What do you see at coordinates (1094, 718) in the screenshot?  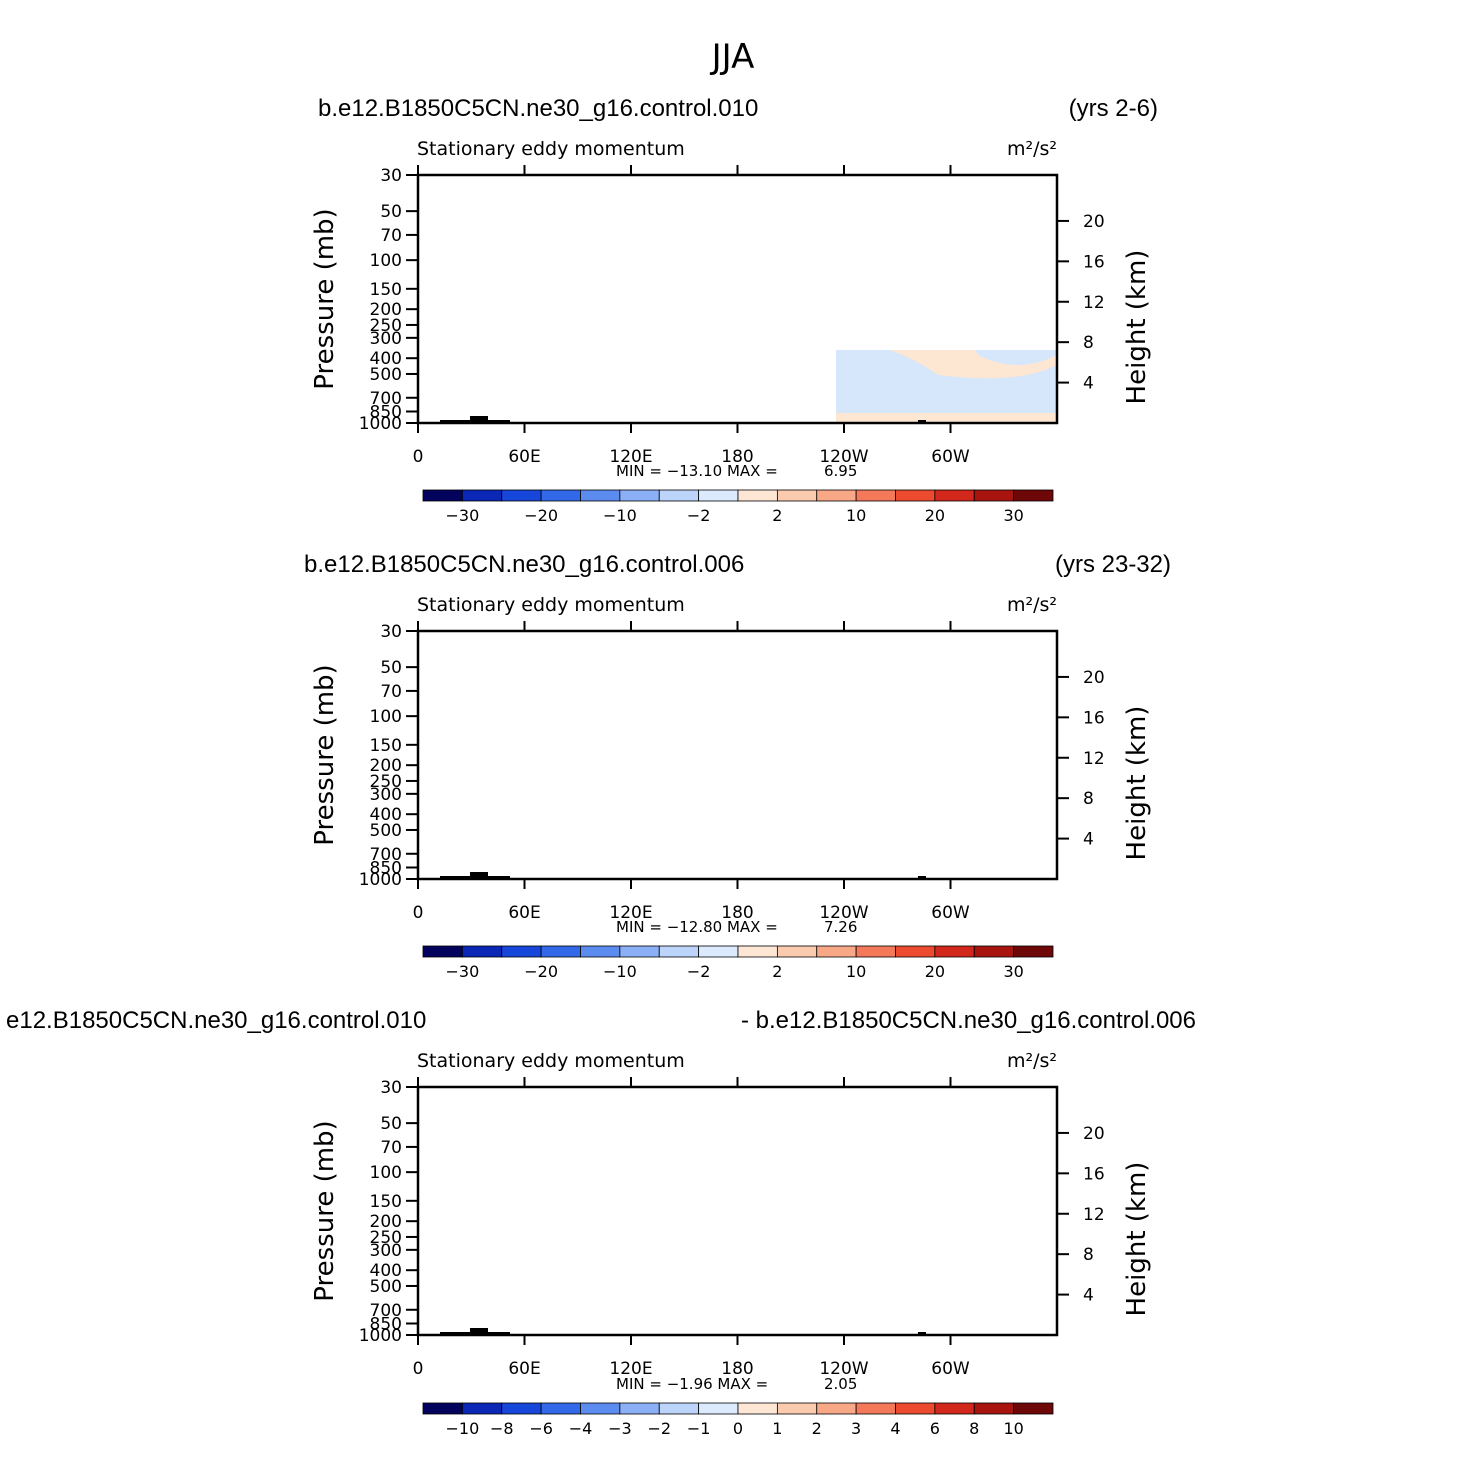 I see `y2-tick-label: 16` at bounding box center [1094, 718].